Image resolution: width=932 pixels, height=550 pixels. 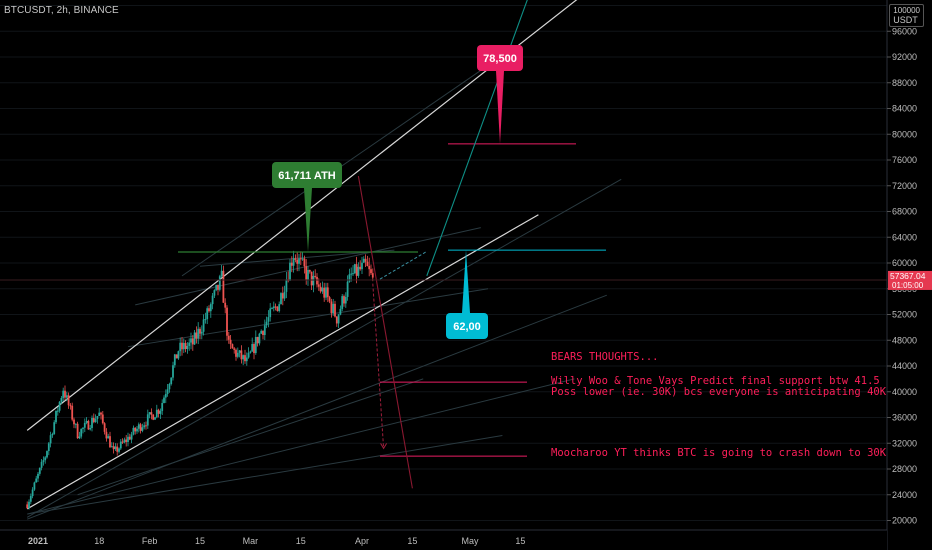 I want to click on ath-callout: 61,711 ATH, so click(x=307, y=207).